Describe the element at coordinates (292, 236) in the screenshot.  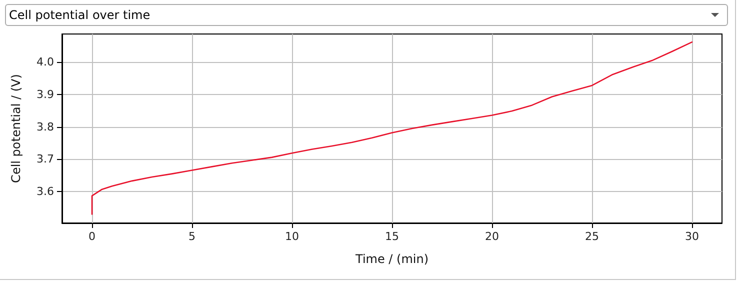
I see `x-tick-label: 10` at that location.